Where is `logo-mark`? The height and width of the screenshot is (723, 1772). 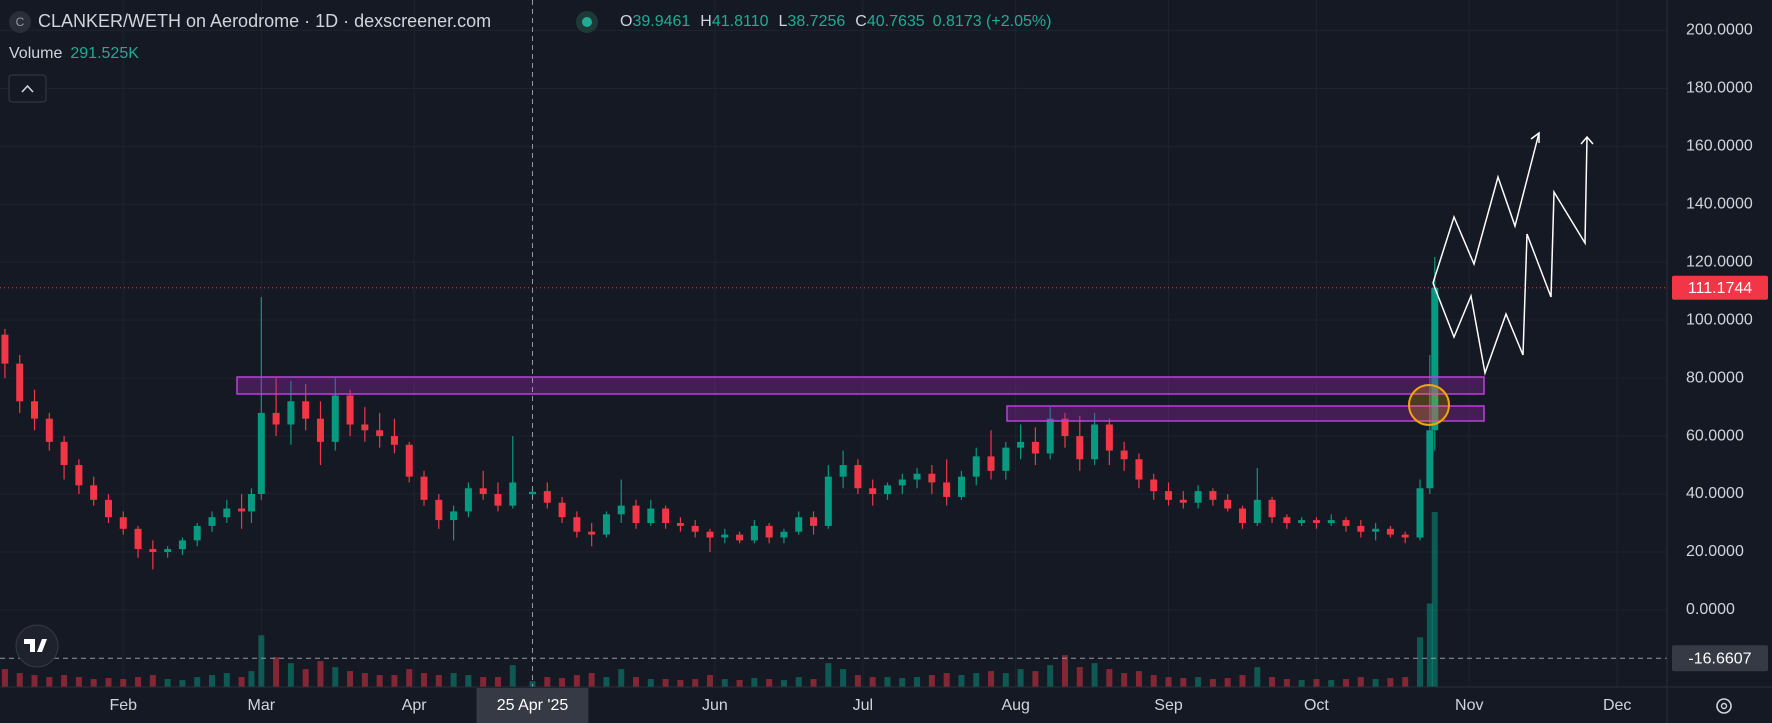
logo-mark is located at coordinates (35, 645).